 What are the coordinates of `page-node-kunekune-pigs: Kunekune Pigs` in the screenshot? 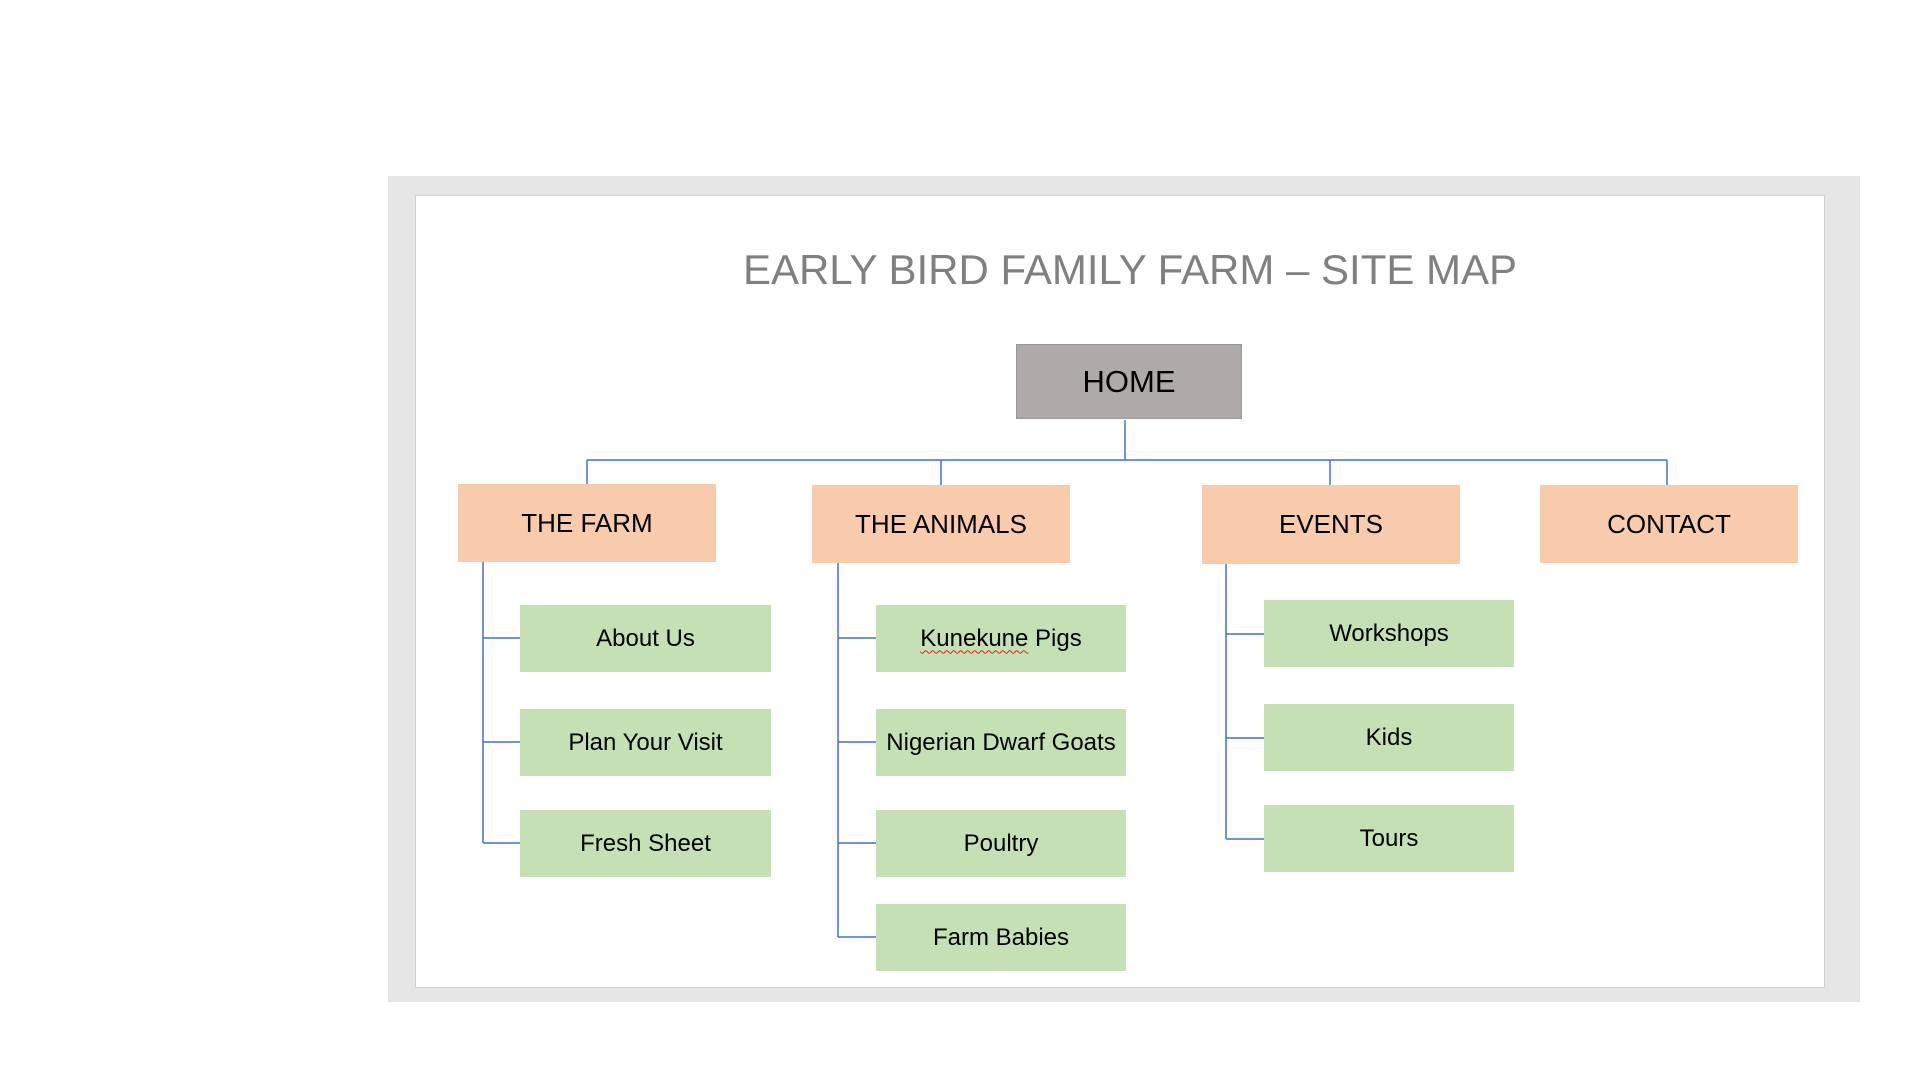 It's located at (1001, 638).